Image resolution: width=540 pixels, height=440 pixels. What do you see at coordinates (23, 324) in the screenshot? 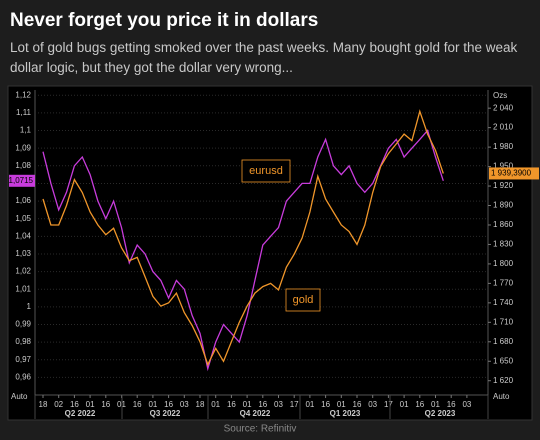
I see `y-tick-label: 0,99` at bounding box center [23, 324].